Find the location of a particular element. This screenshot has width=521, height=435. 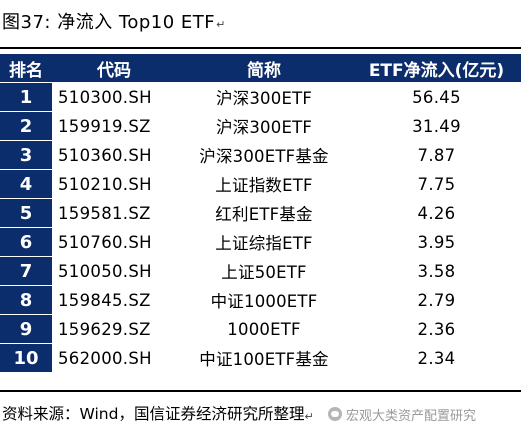

table-row: 6 510760.SH 上证综指ETF 3.95 is located at coordinates (260, 242).